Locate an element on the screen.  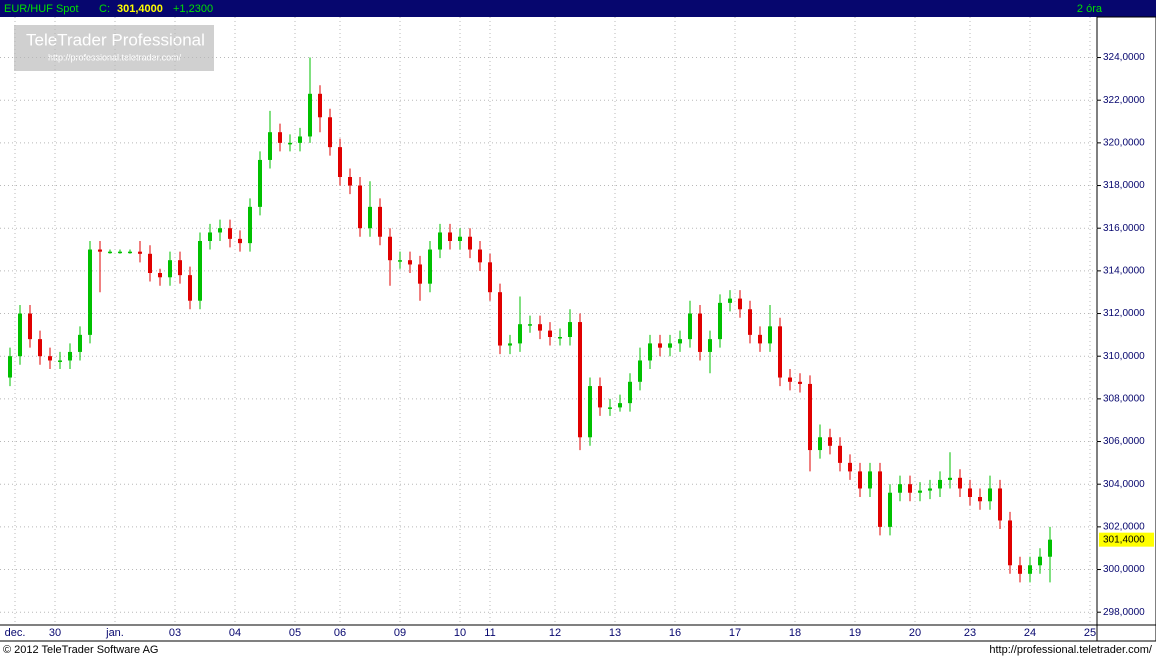
y-tick-label: 304,0000 is located at coordinates (1124, 484).